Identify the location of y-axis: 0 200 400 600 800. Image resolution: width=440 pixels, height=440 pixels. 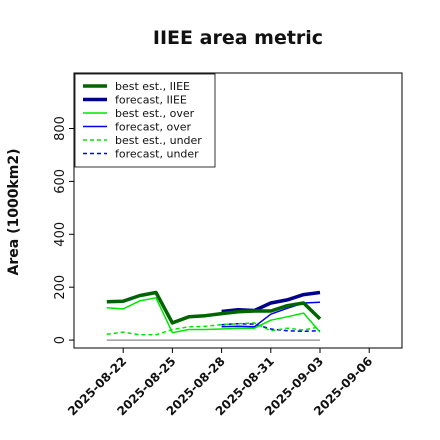
(63, 230).